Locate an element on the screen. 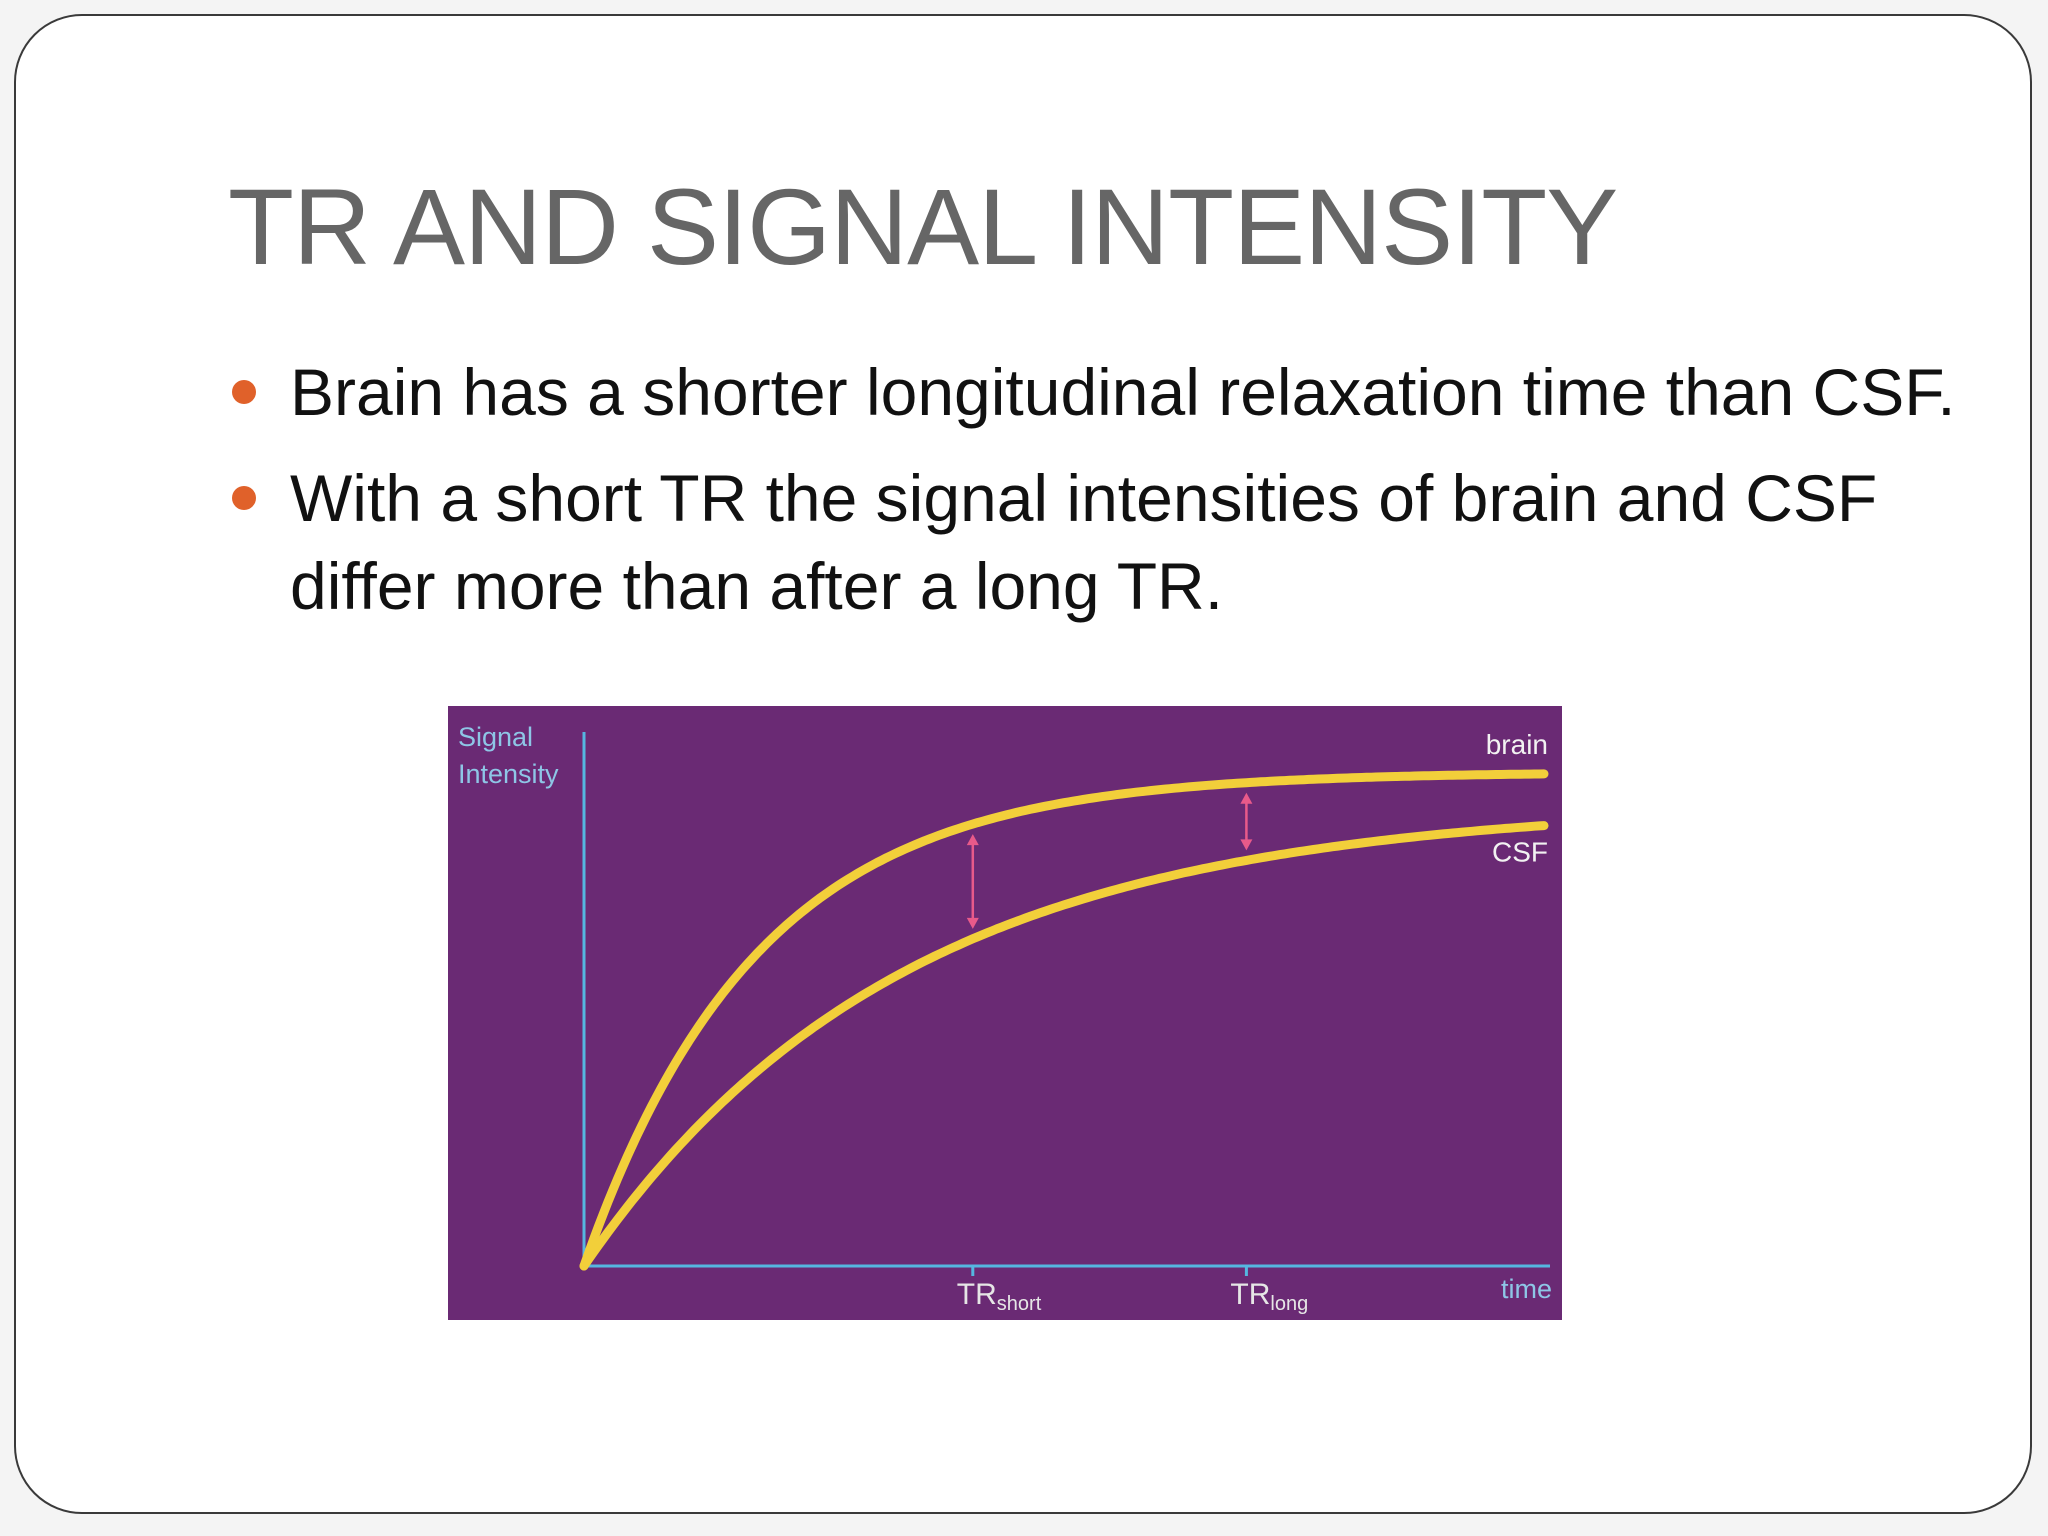 The width and height of the screenshot is (2048, 1536). difference-arrow-long is located at coordinates (1246, 821).